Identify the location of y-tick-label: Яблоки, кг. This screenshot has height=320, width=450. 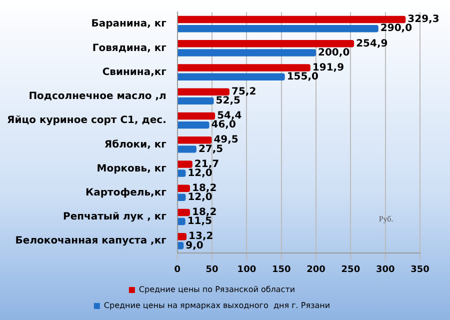
(135, 144).